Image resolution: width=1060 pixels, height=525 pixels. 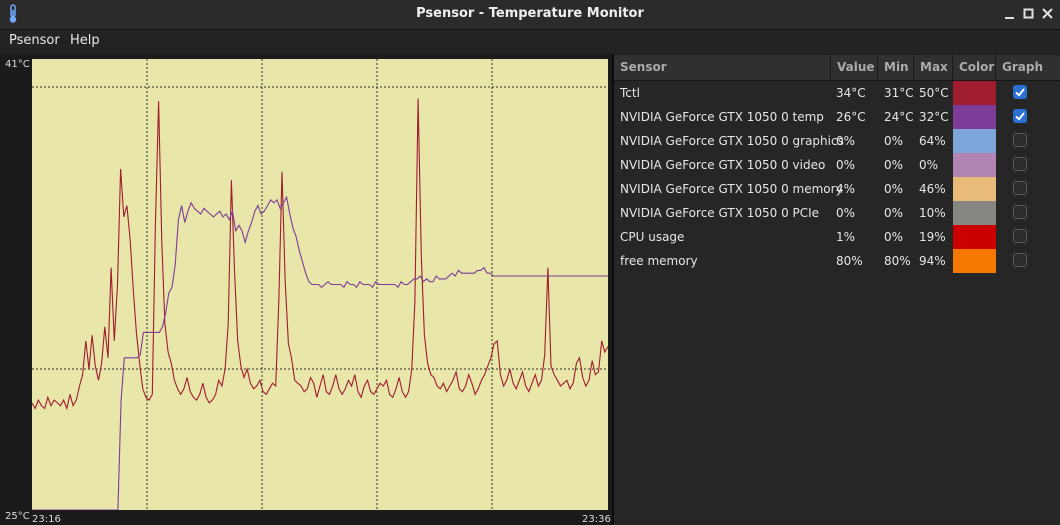 What do you see at coordinates (851, 93) in the screenshot?
I see `sensor-value: 34°C` at bounding box center [851, 93].